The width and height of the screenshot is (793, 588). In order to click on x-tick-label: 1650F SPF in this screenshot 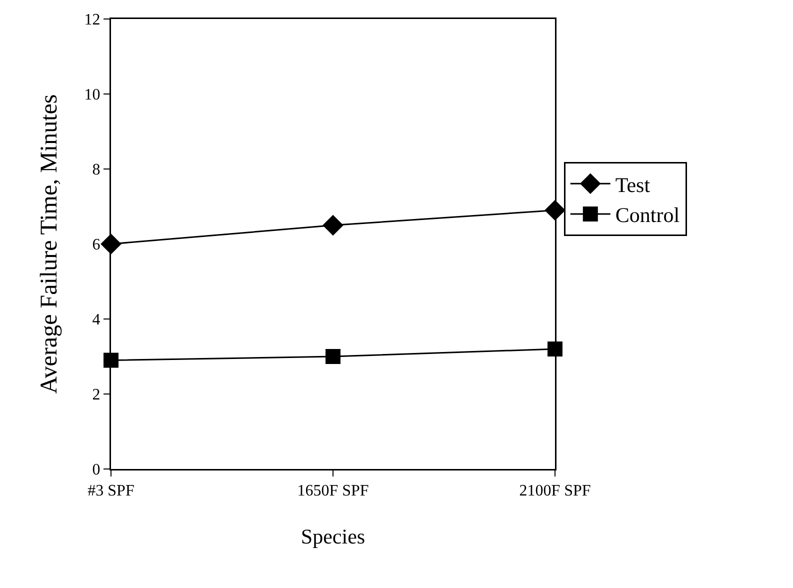, I will do `click(333, 491)`.